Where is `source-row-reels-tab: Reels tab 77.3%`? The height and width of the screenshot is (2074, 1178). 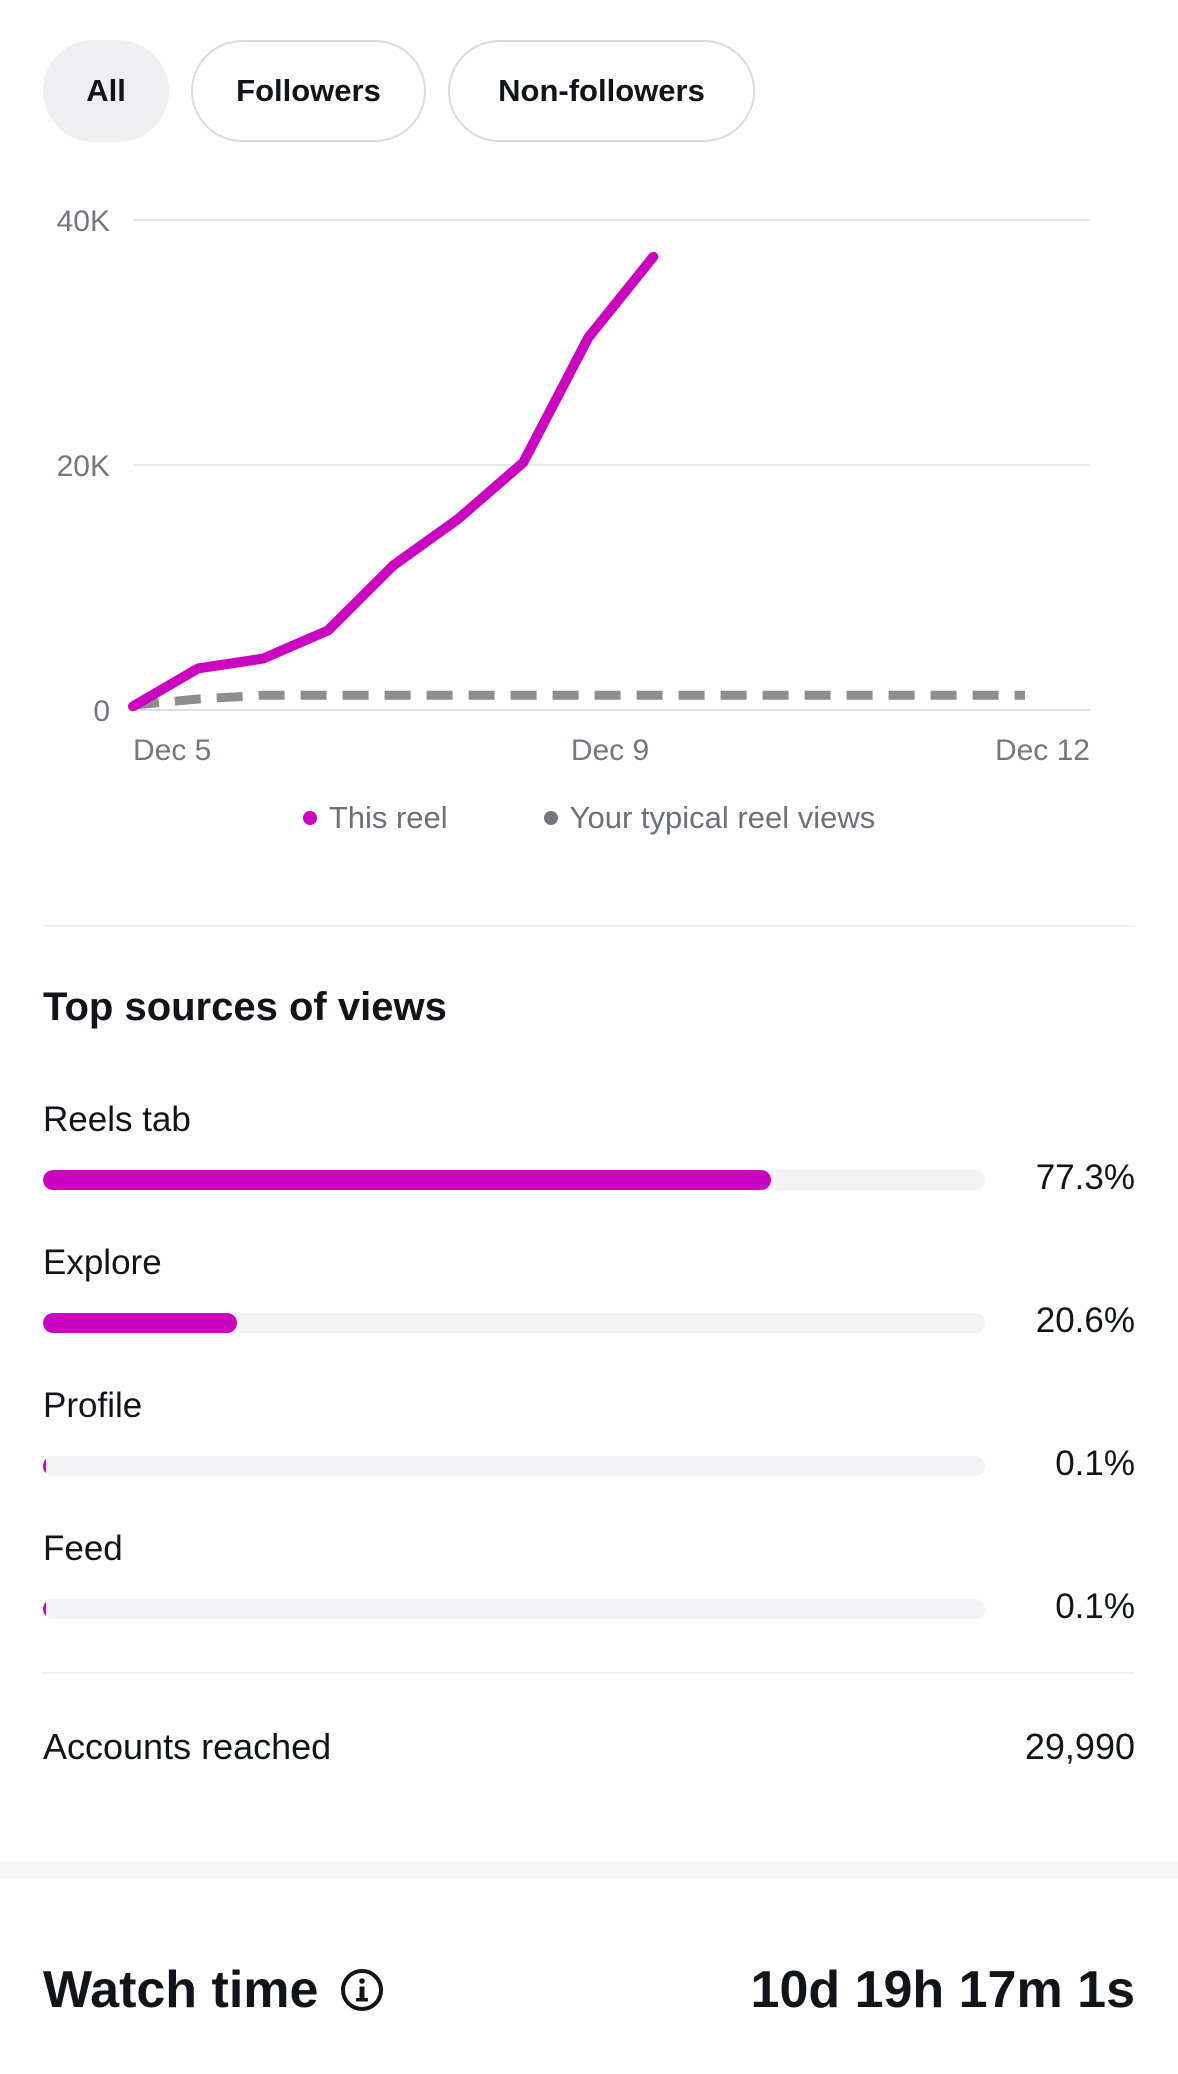 source-row-reels-tab: Reels tab 77.3% is located at coordinates (589, 1155).